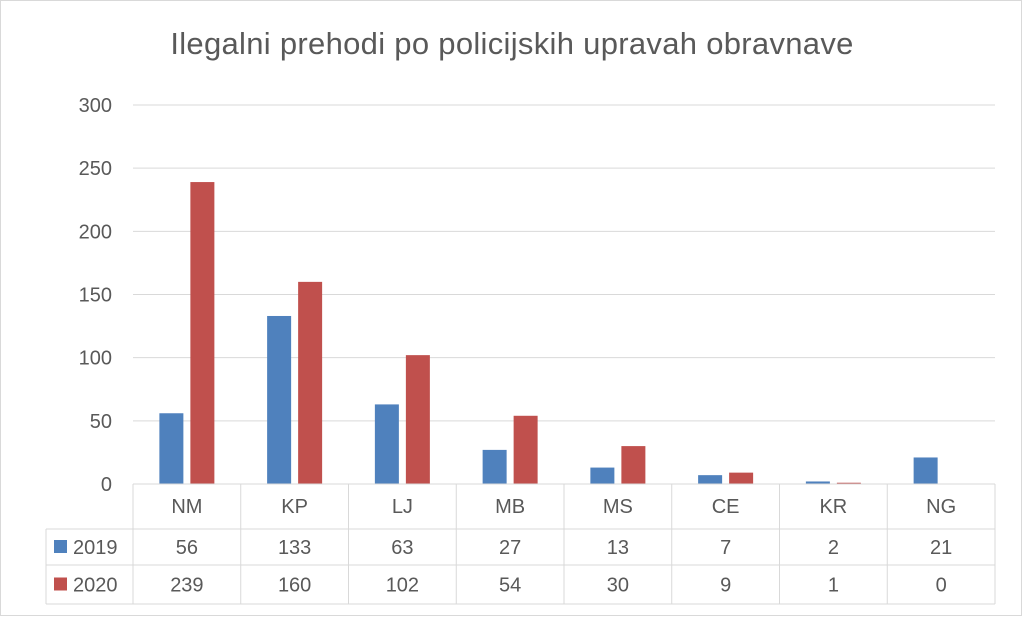 The width and height of the screenshot is (1024, 618). What do you see at coordinates (60, 584) in the screenshot?
I see `legend-swatch-2020` at bounding box center [60, 584].